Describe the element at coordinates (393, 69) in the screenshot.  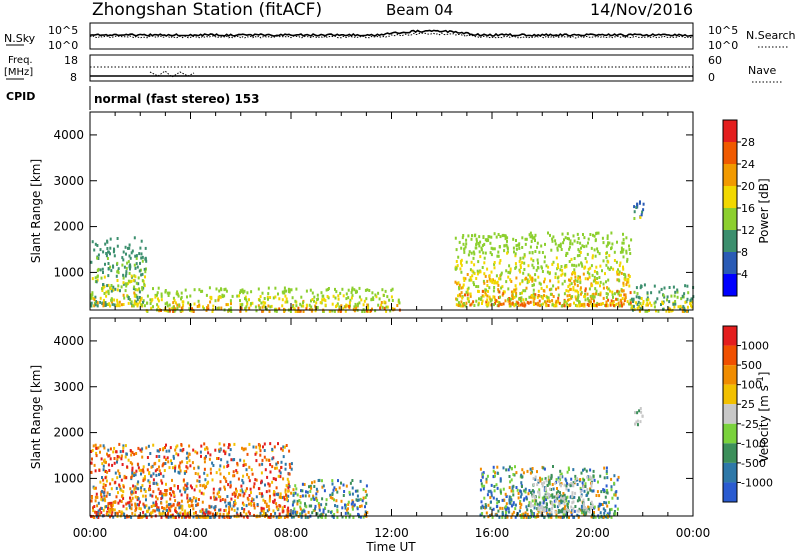
I see `freq-panel: Freq. [MHz] 18 8 60 0 Nave` at that location.